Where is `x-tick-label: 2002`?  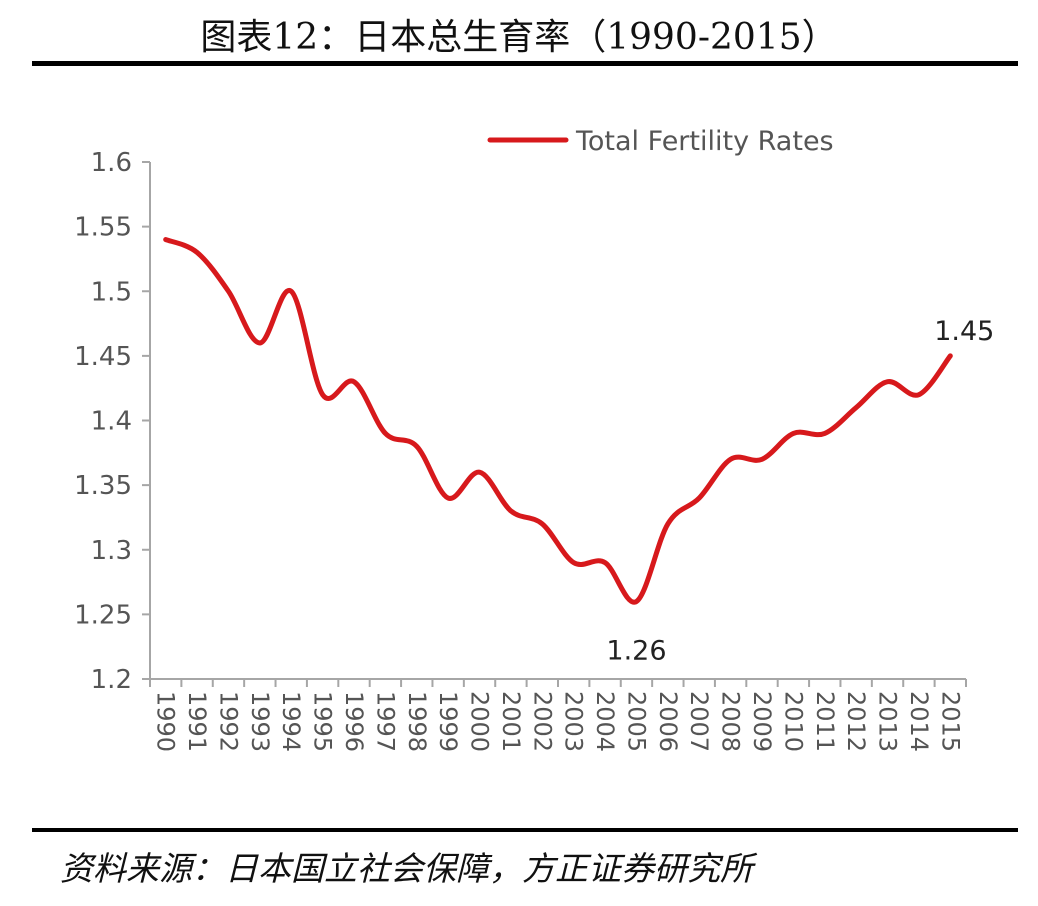 x-tick-label: 2002 is located at coordinates (542, 721).